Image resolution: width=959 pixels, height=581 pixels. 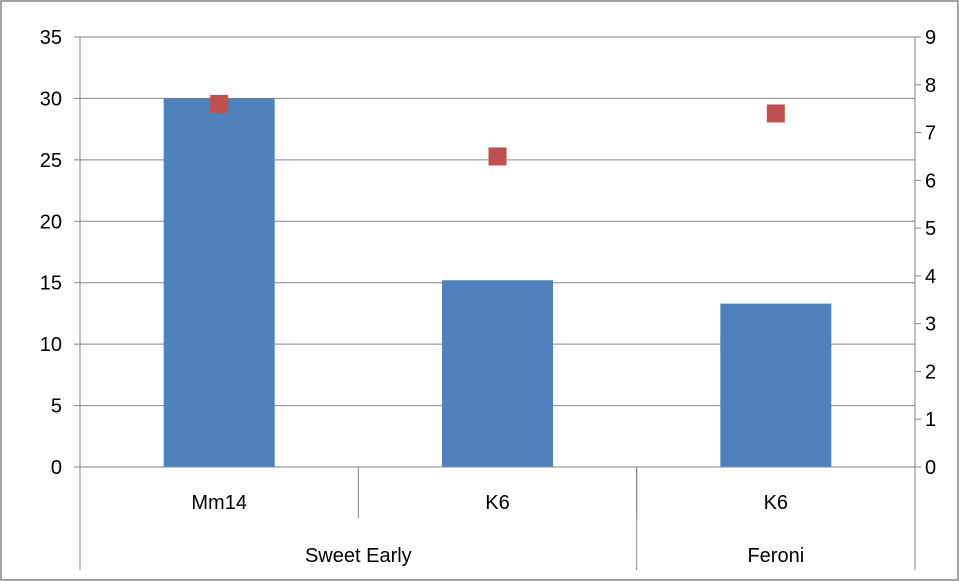 I want to click on y2-tick-label: 3, so click(x=930, y=325).